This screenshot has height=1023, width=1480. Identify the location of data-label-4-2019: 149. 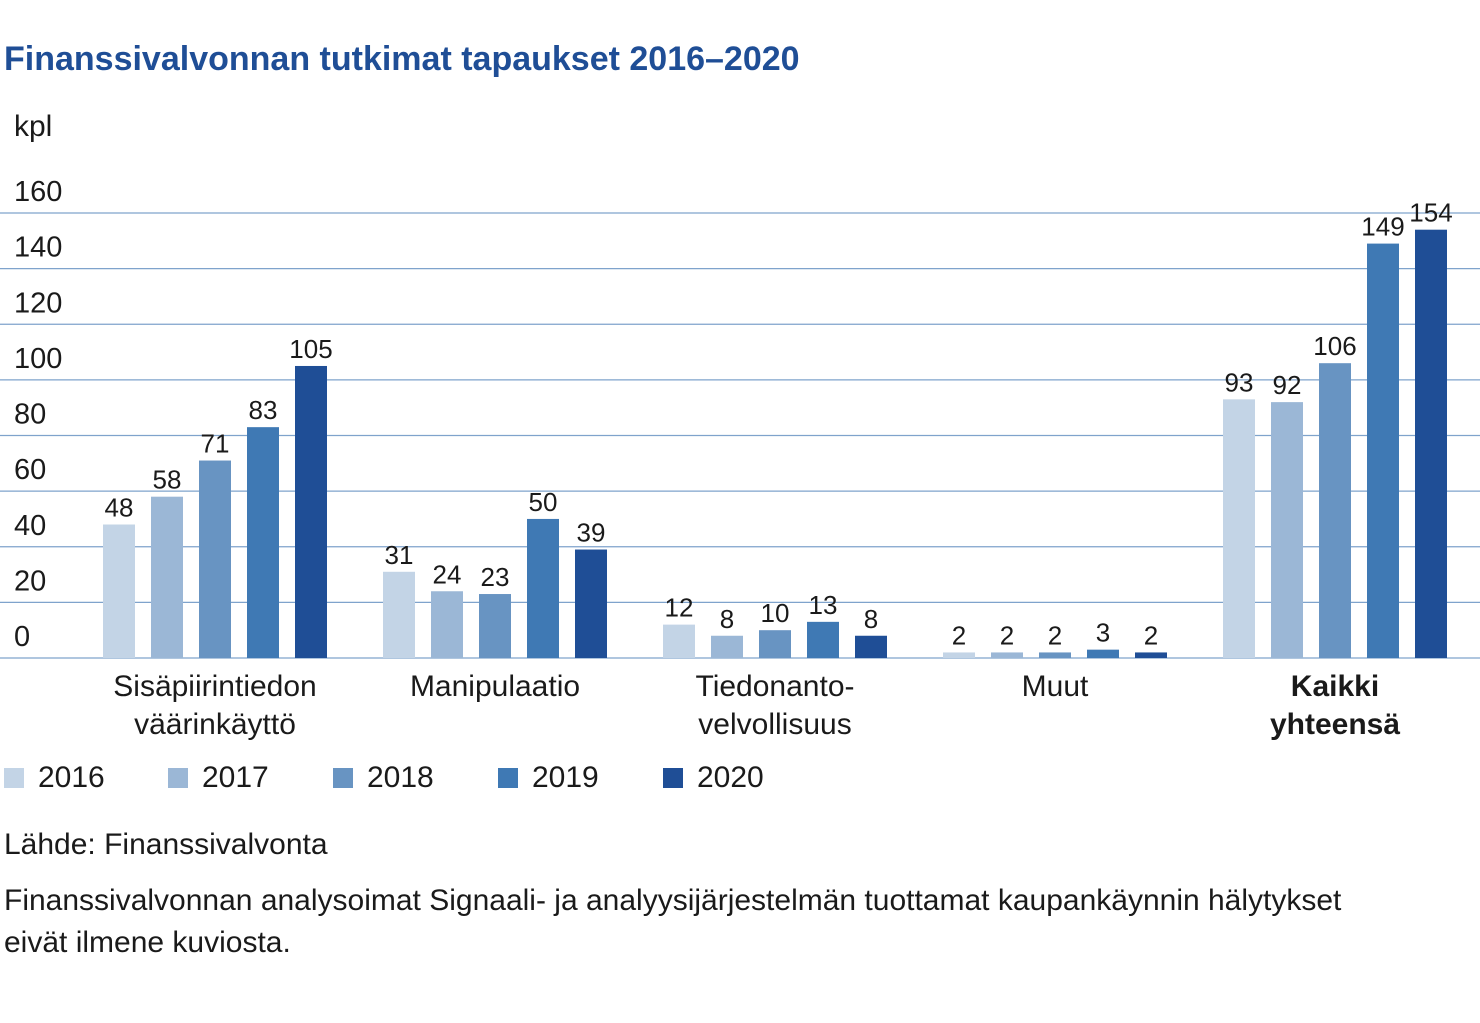
(1382, 227).